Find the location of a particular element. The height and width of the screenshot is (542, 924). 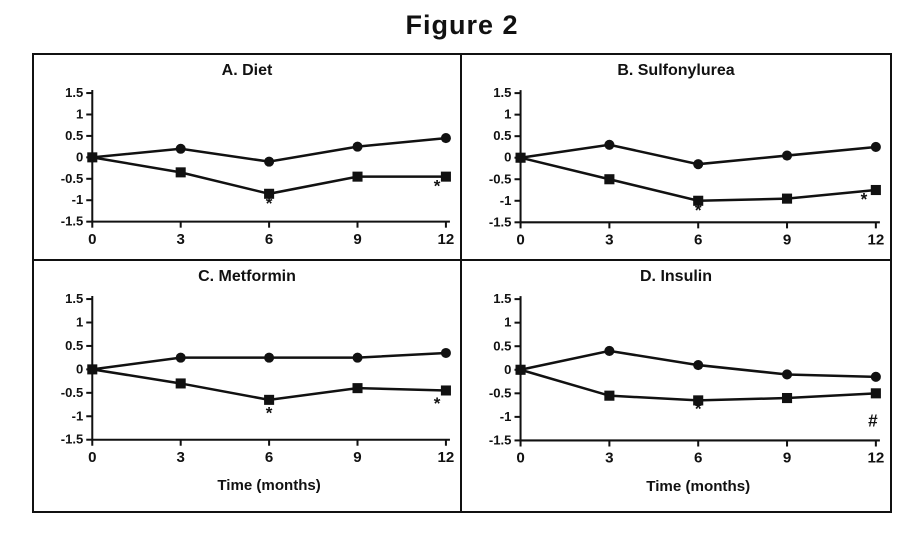

panel-b-title: B. Sulfonylurea is located at coordinates (676, 70).